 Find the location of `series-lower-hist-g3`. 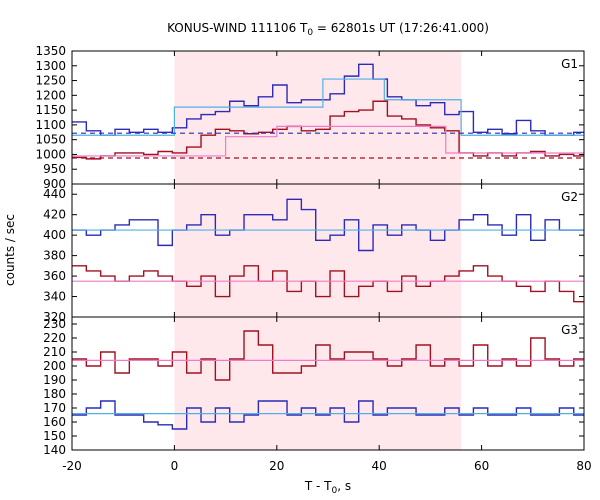

series-lower-hist-g3 is located at coordinates (328, 355).